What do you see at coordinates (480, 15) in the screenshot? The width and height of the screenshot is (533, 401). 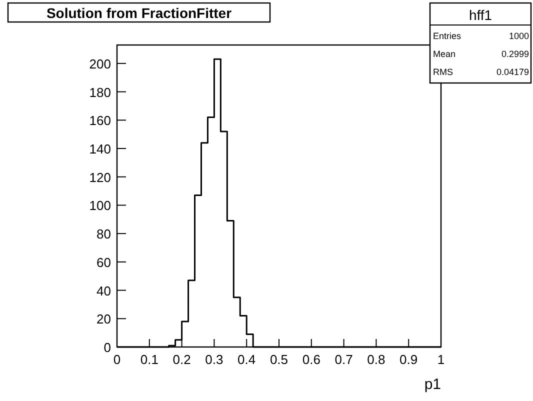 I see `text: hff1` at bounding box center [480, 15].